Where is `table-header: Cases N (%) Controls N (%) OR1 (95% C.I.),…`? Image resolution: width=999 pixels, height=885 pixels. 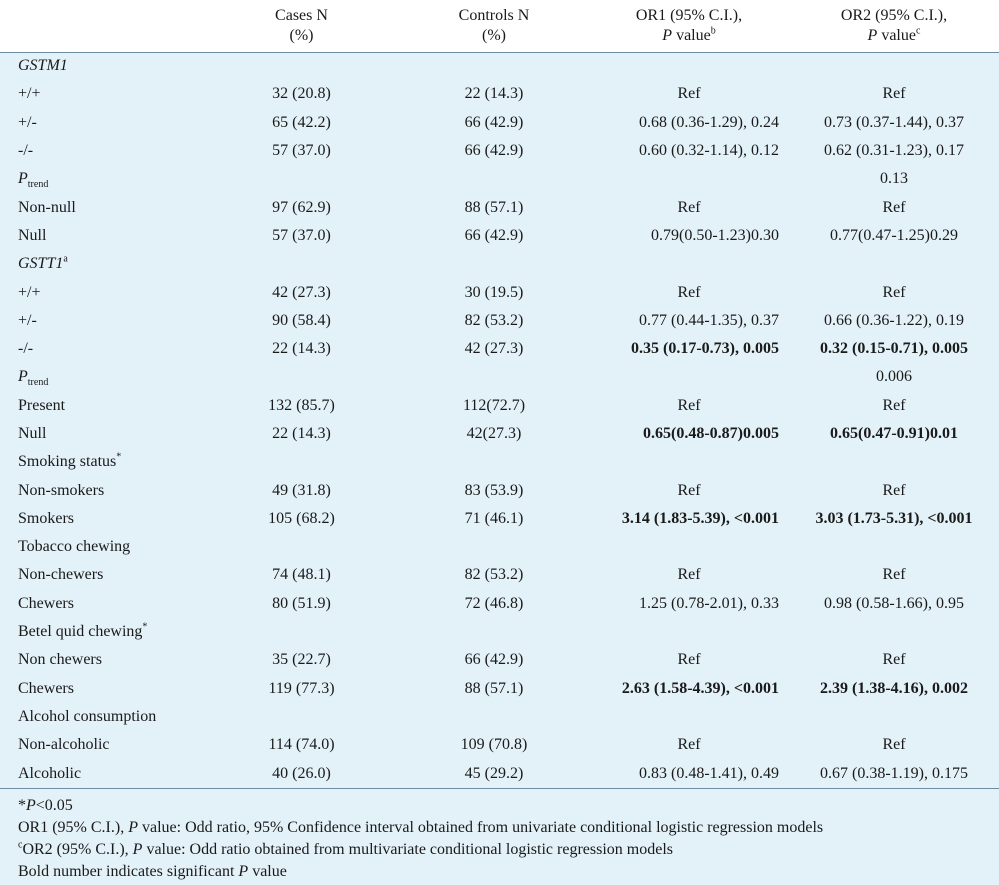
table-header: Cases N (%) Controls N (%) OR1 (95% C.I.),… is located at coordinates (499, 26).